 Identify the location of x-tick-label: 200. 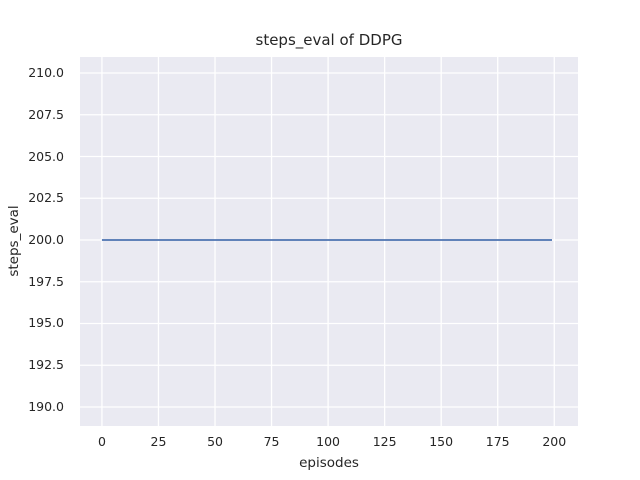
(554, 441).